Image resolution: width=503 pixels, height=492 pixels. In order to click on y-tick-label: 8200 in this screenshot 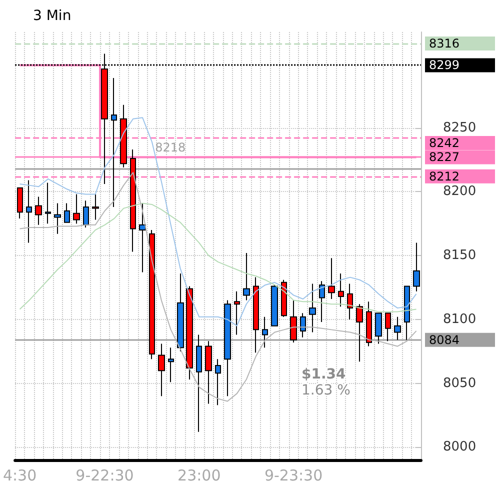, I will do `click(459, 192)`.